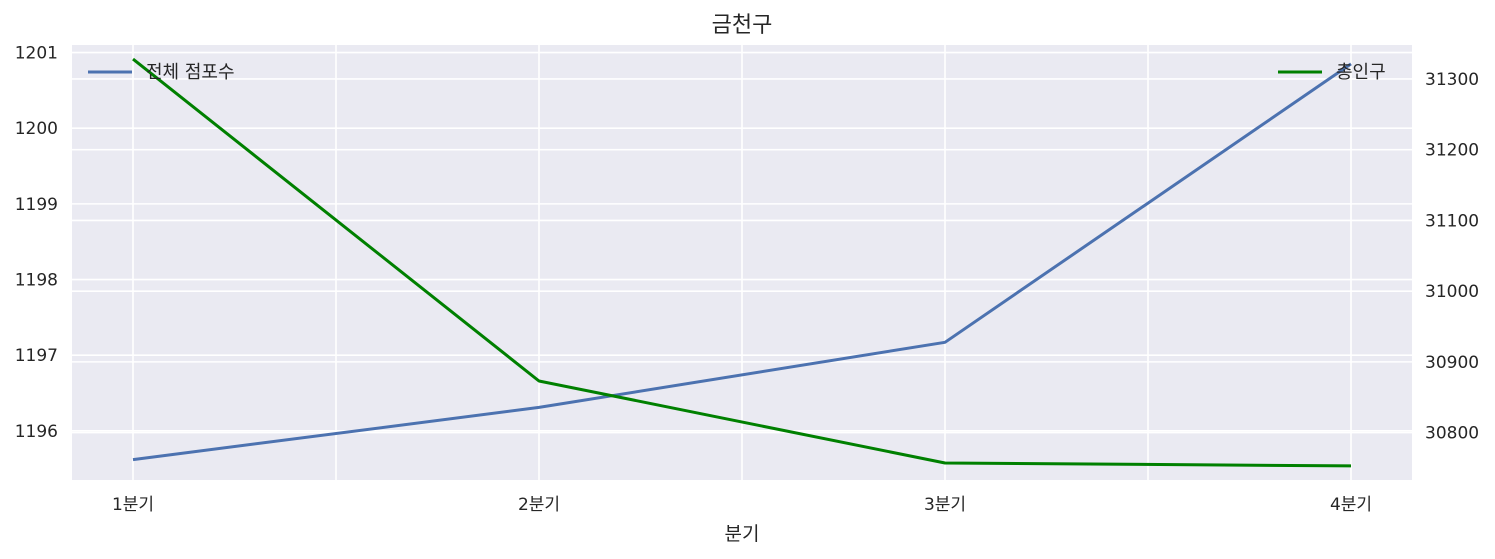 The image size is (1495, 559). What do you see at coordinates (190, 72) in the screenshot?
I see `legend-left-label: 전체 점포수` at bounding box center [190, 72].